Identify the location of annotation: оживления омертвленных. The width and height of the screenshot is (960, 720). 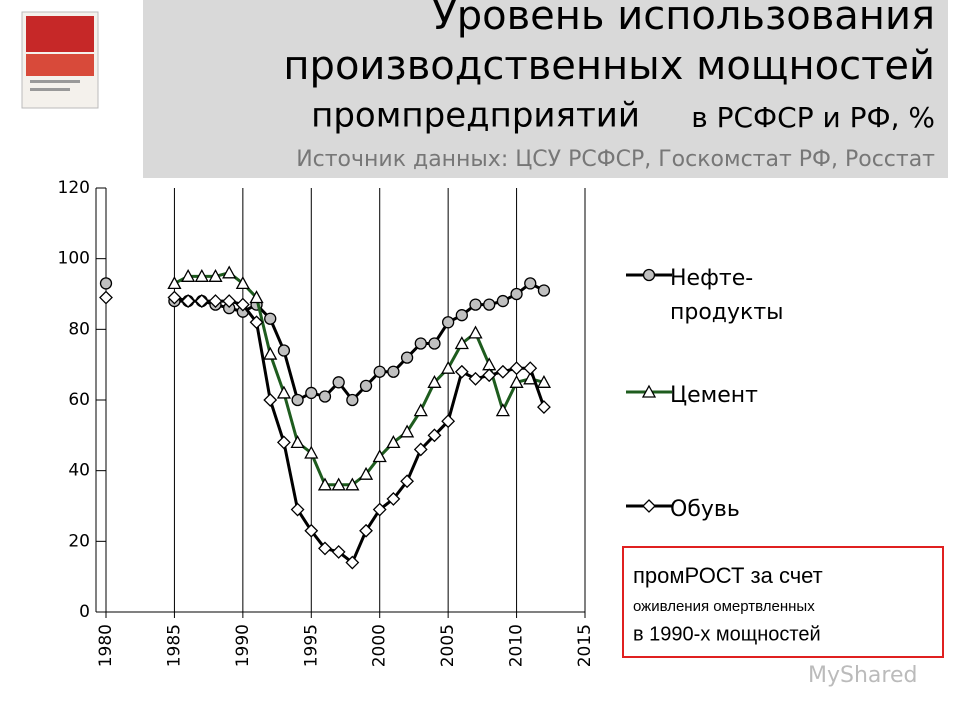
(724, 606).